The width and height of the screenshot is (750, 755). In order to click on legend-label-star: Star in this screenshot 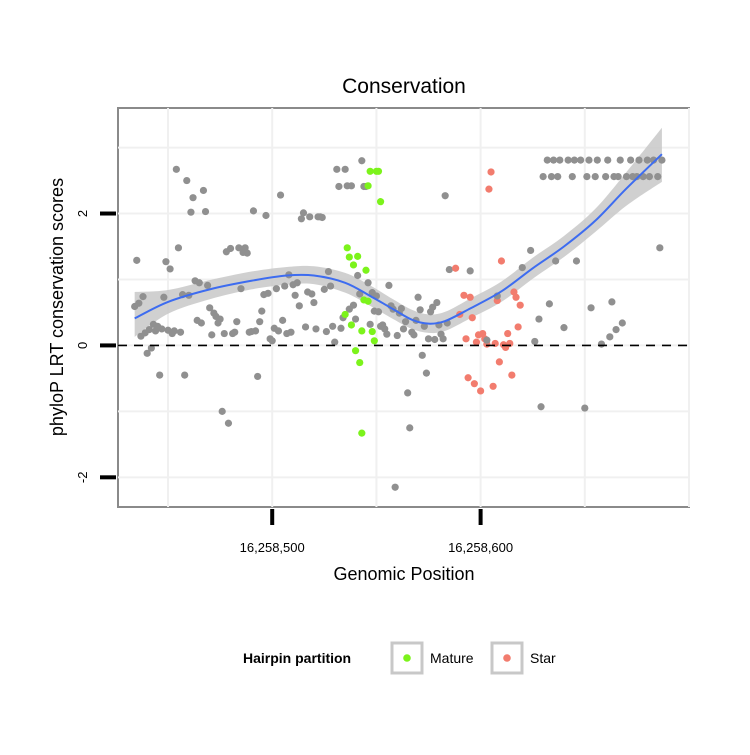, I will do `click(543, 658)`.